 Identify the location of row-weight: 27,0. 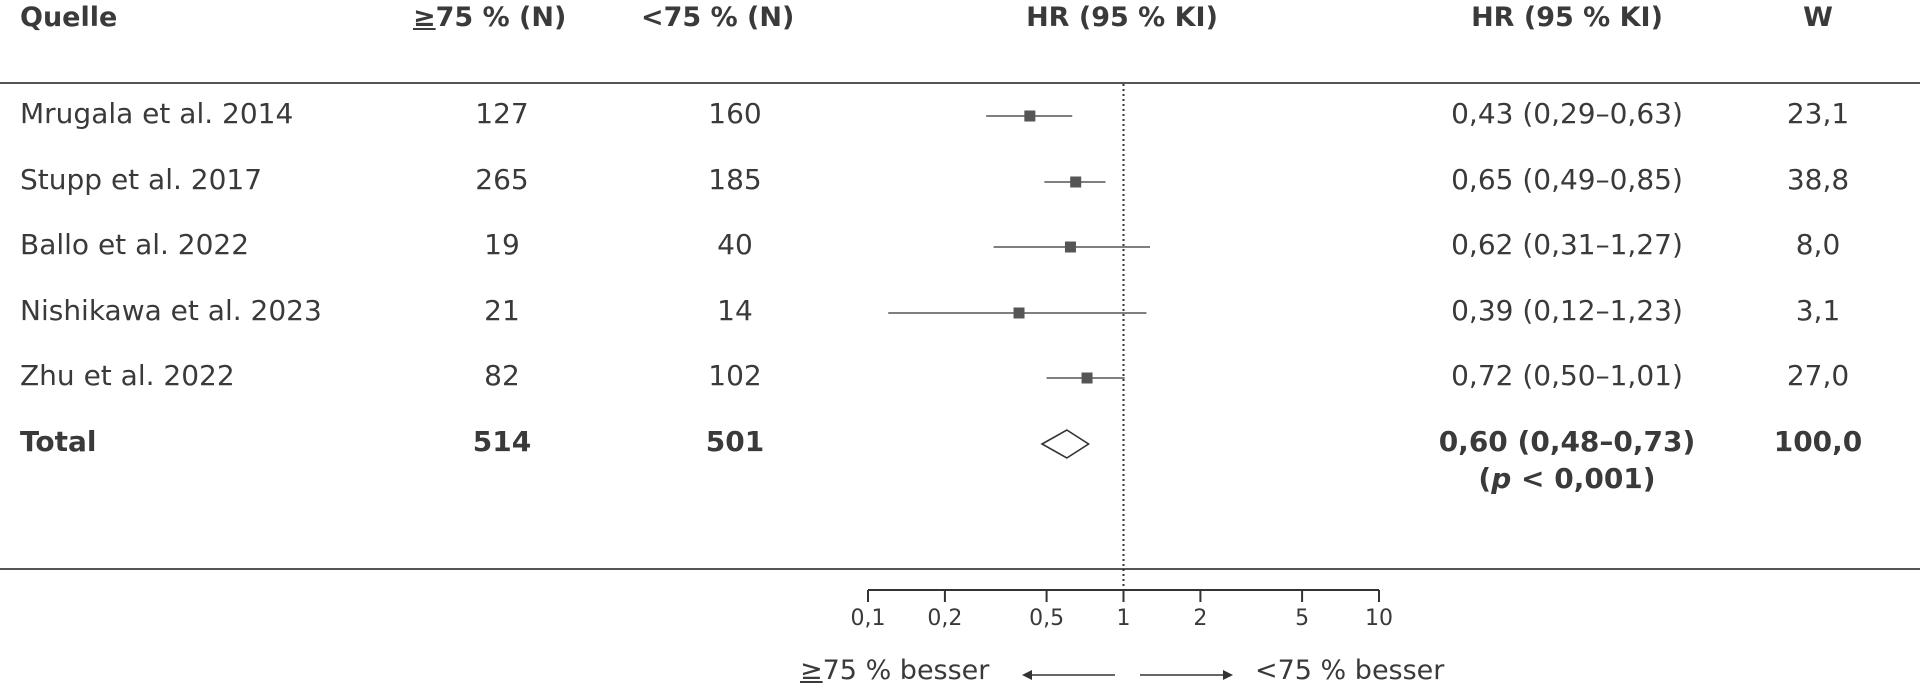
(1818, 375).